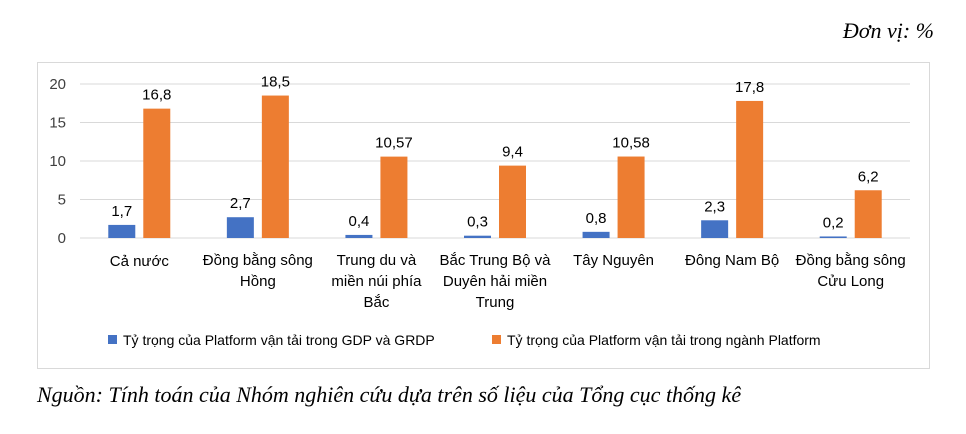 This screenshot has height=434, width=966. Describe the element at coordinates (121, 211) in the screenshot. I see `data-label: 1,7` at that location.